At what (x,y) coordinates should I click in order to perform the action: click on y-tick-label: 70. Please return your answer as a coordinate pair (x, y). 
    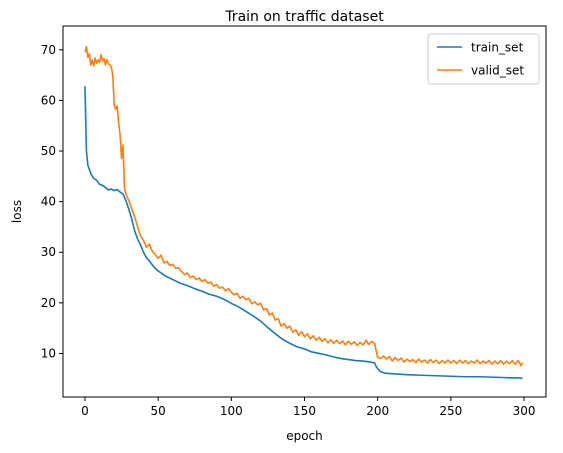
    Looking at the image, I should click on (48, 50).